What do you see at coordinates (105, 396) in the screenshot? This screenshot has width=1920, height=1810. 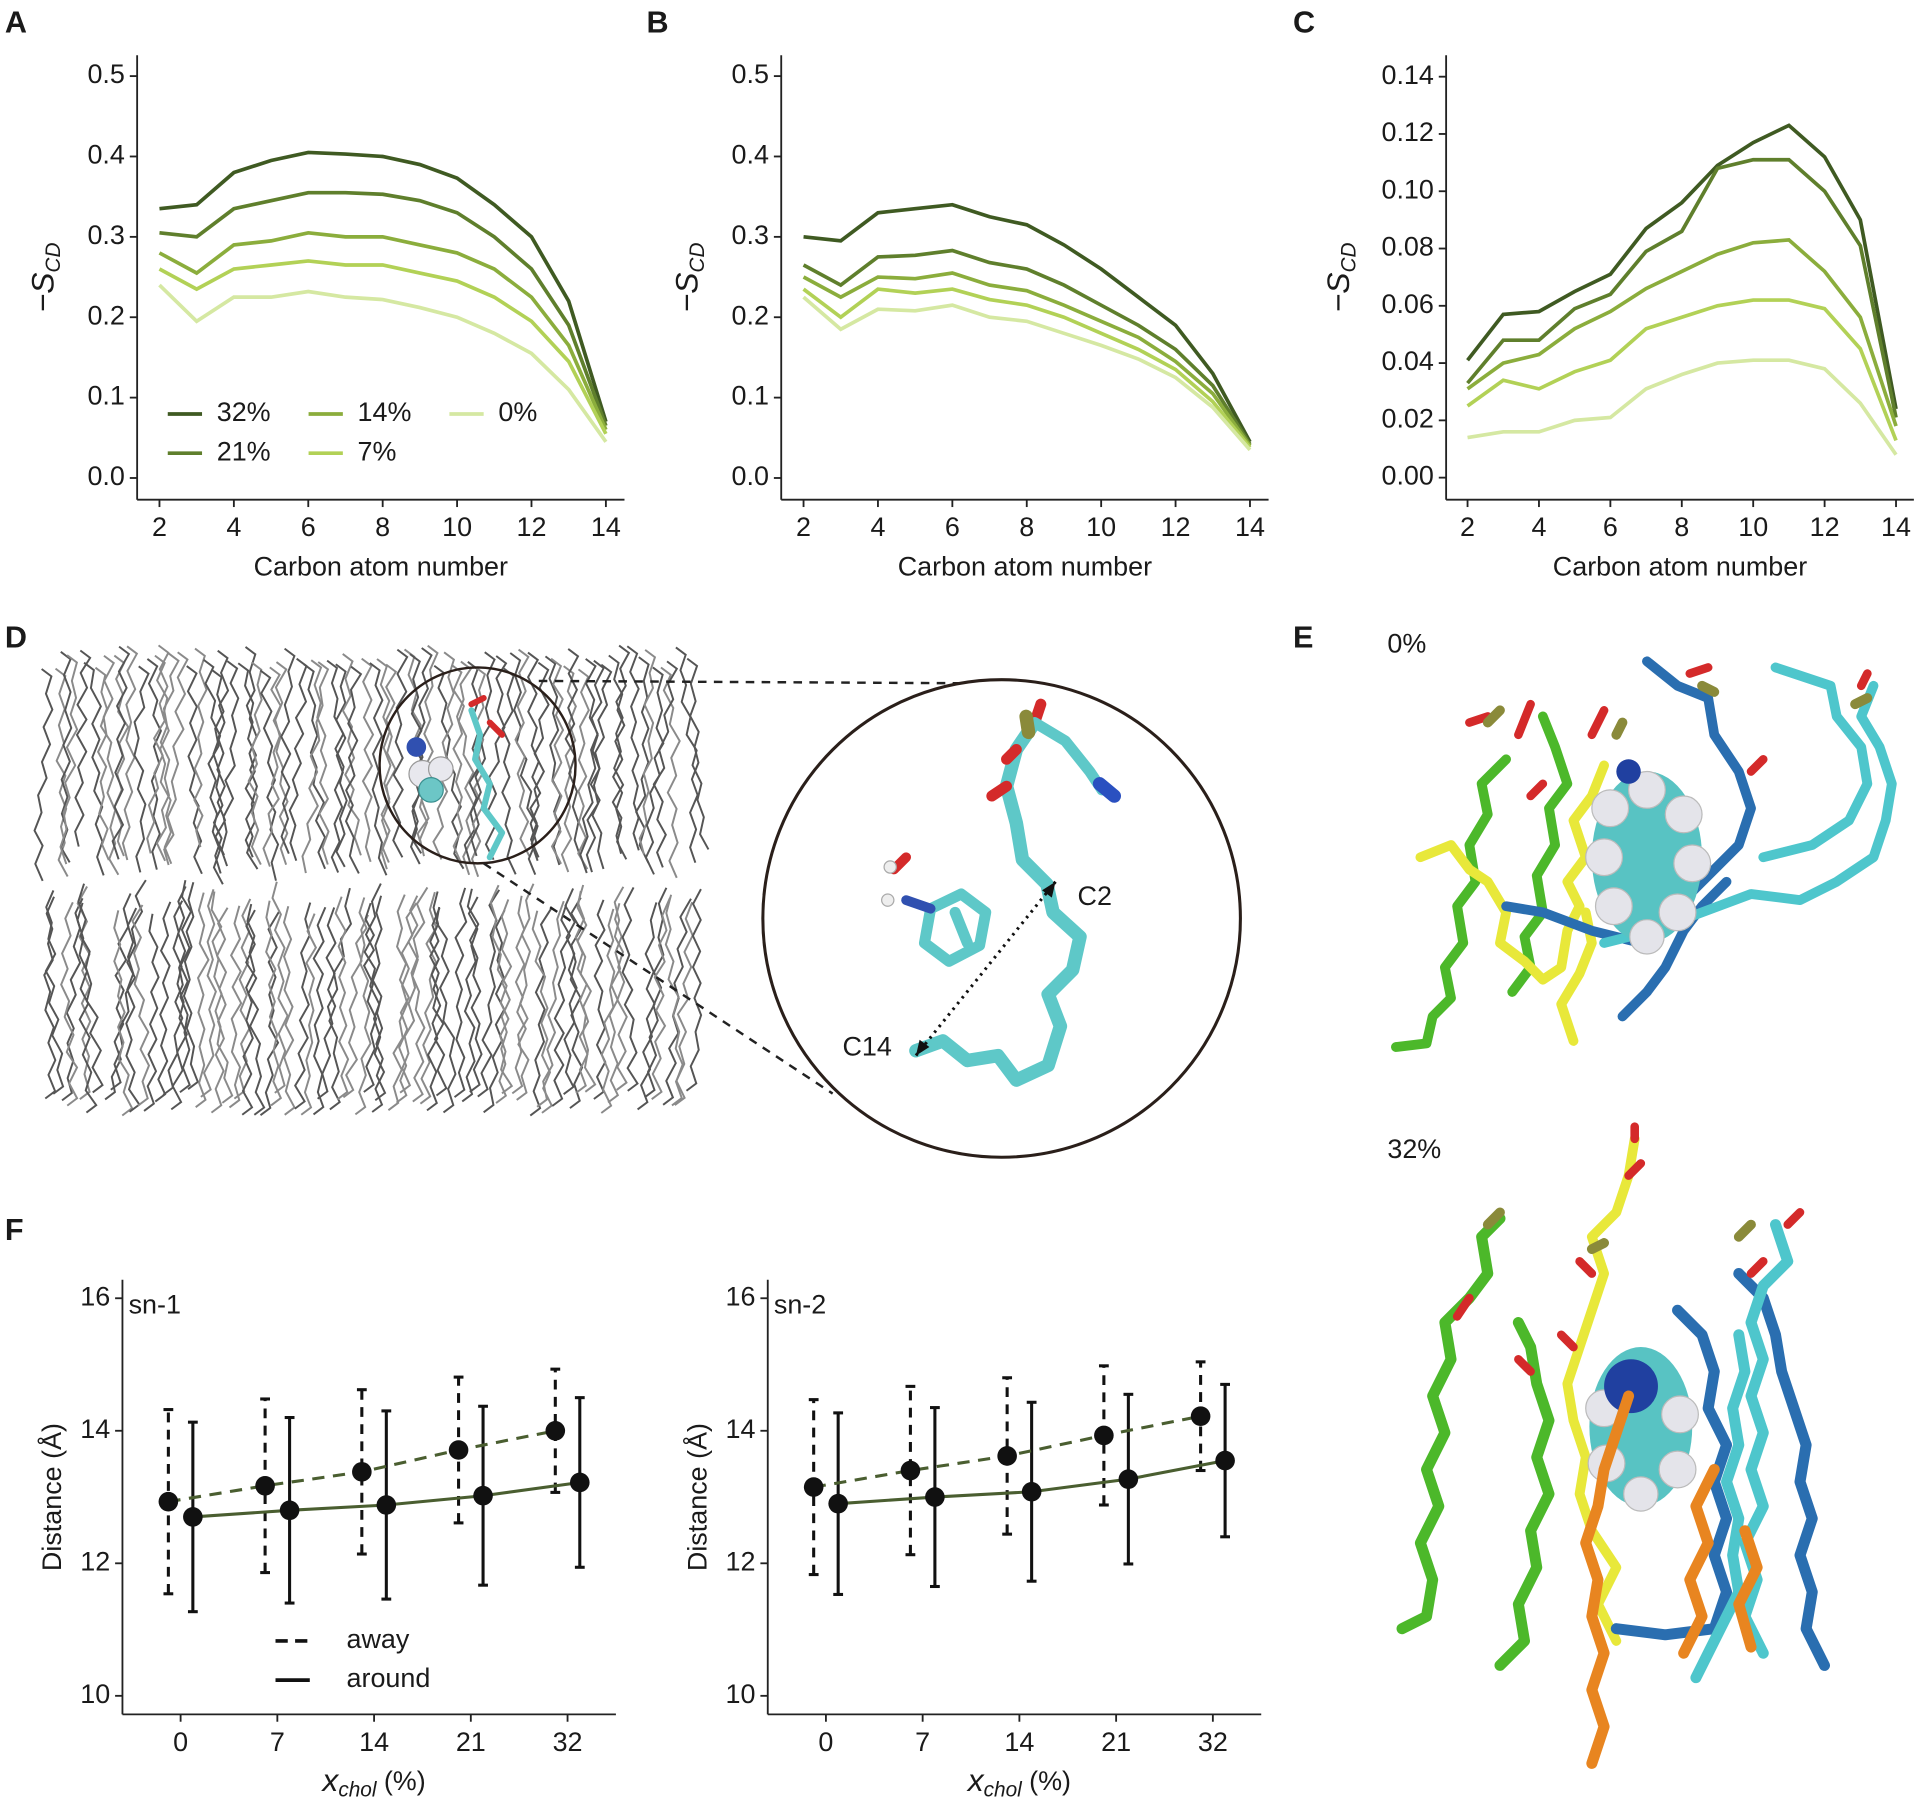 I see `y-tick-label: 0.1` at bounding box center [105, 396].